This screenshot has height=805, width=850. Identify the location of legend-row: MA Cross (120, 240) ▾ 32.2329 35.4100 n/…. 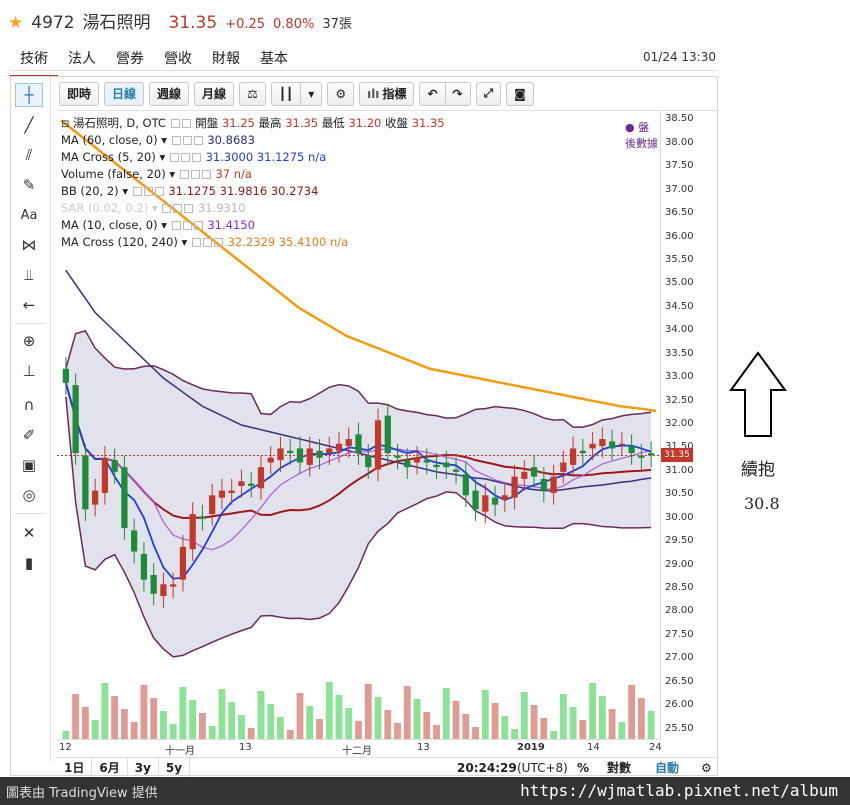
(253, 242).